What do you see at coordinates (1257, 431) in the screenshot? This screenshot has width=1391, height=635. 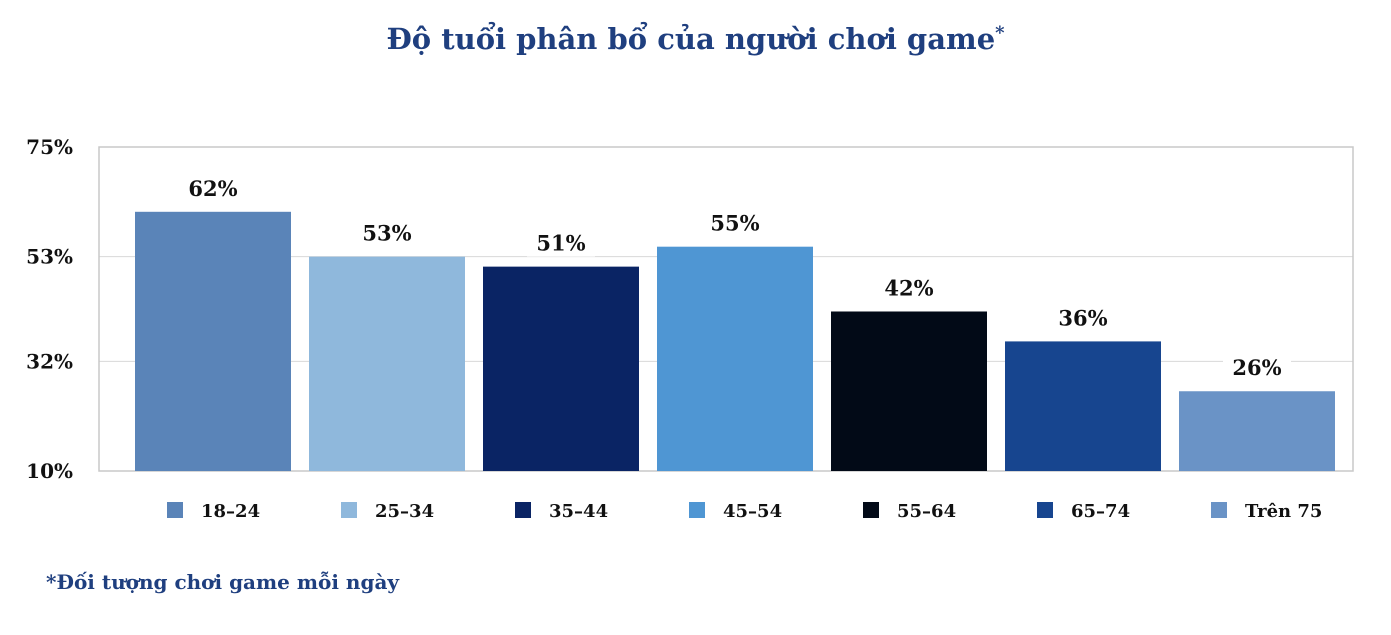 I see `bar-Trên 75` at bounding box center [1257, 431].